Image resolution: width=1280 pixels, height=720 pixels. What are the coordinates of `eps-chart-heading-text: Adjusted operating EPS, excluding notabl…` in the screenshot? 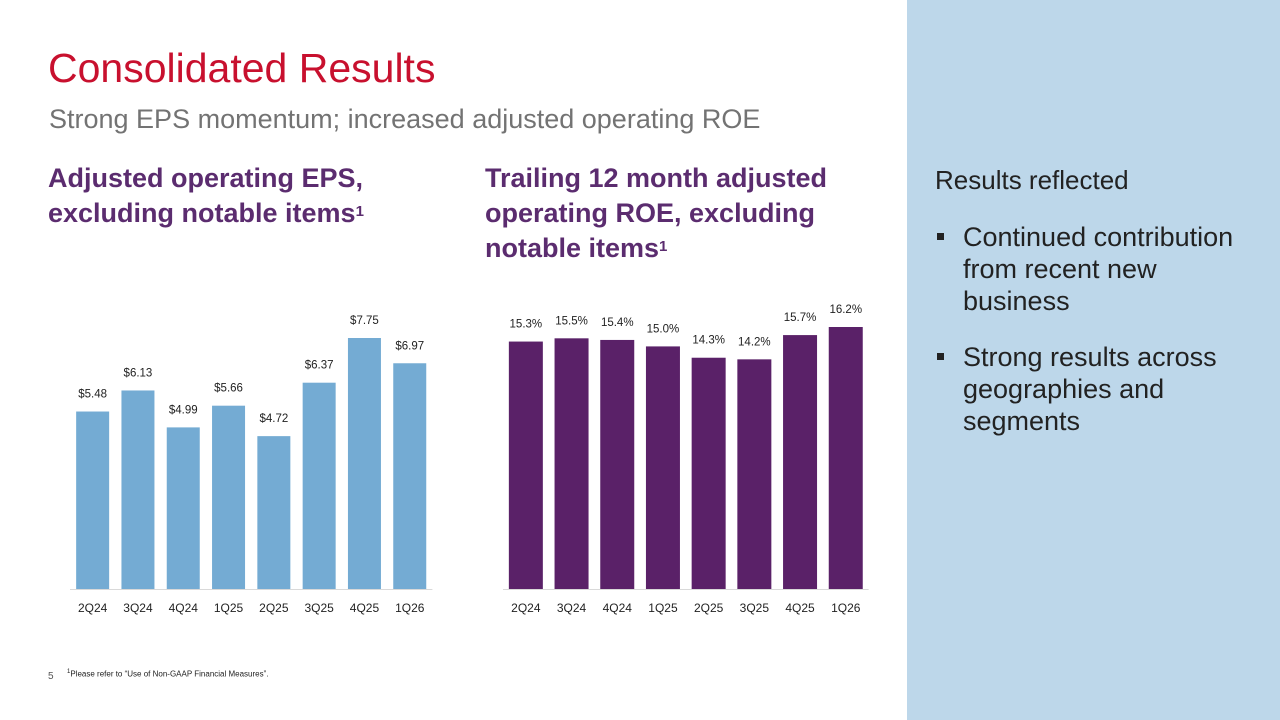 It's located at (206, 195).